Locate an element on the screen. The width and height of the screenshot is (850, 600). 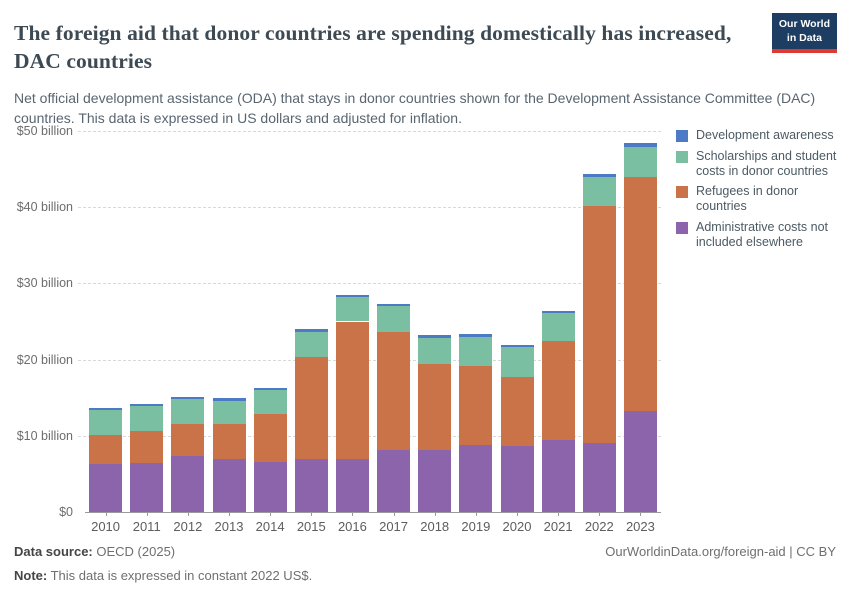
bar-2010 is located at coordinates (106, 459).